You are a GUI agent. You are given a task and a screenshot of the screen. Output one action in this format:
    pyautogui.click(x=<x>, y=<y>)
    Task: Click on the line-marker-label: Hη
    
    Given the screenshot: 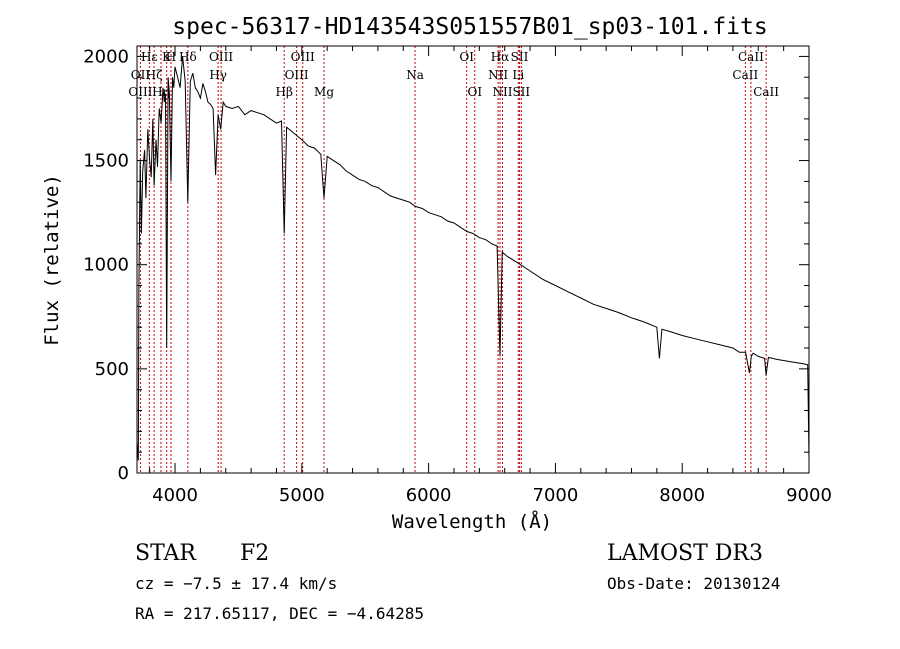 What is the action you would take?
    pyautogui.click(x=161, y=92)
    